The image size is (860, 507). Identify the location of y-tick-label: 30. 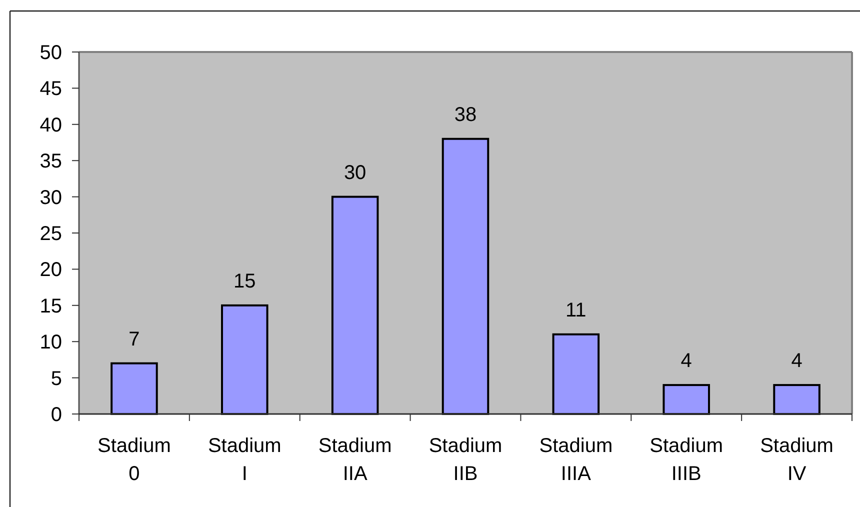
(51, 197).